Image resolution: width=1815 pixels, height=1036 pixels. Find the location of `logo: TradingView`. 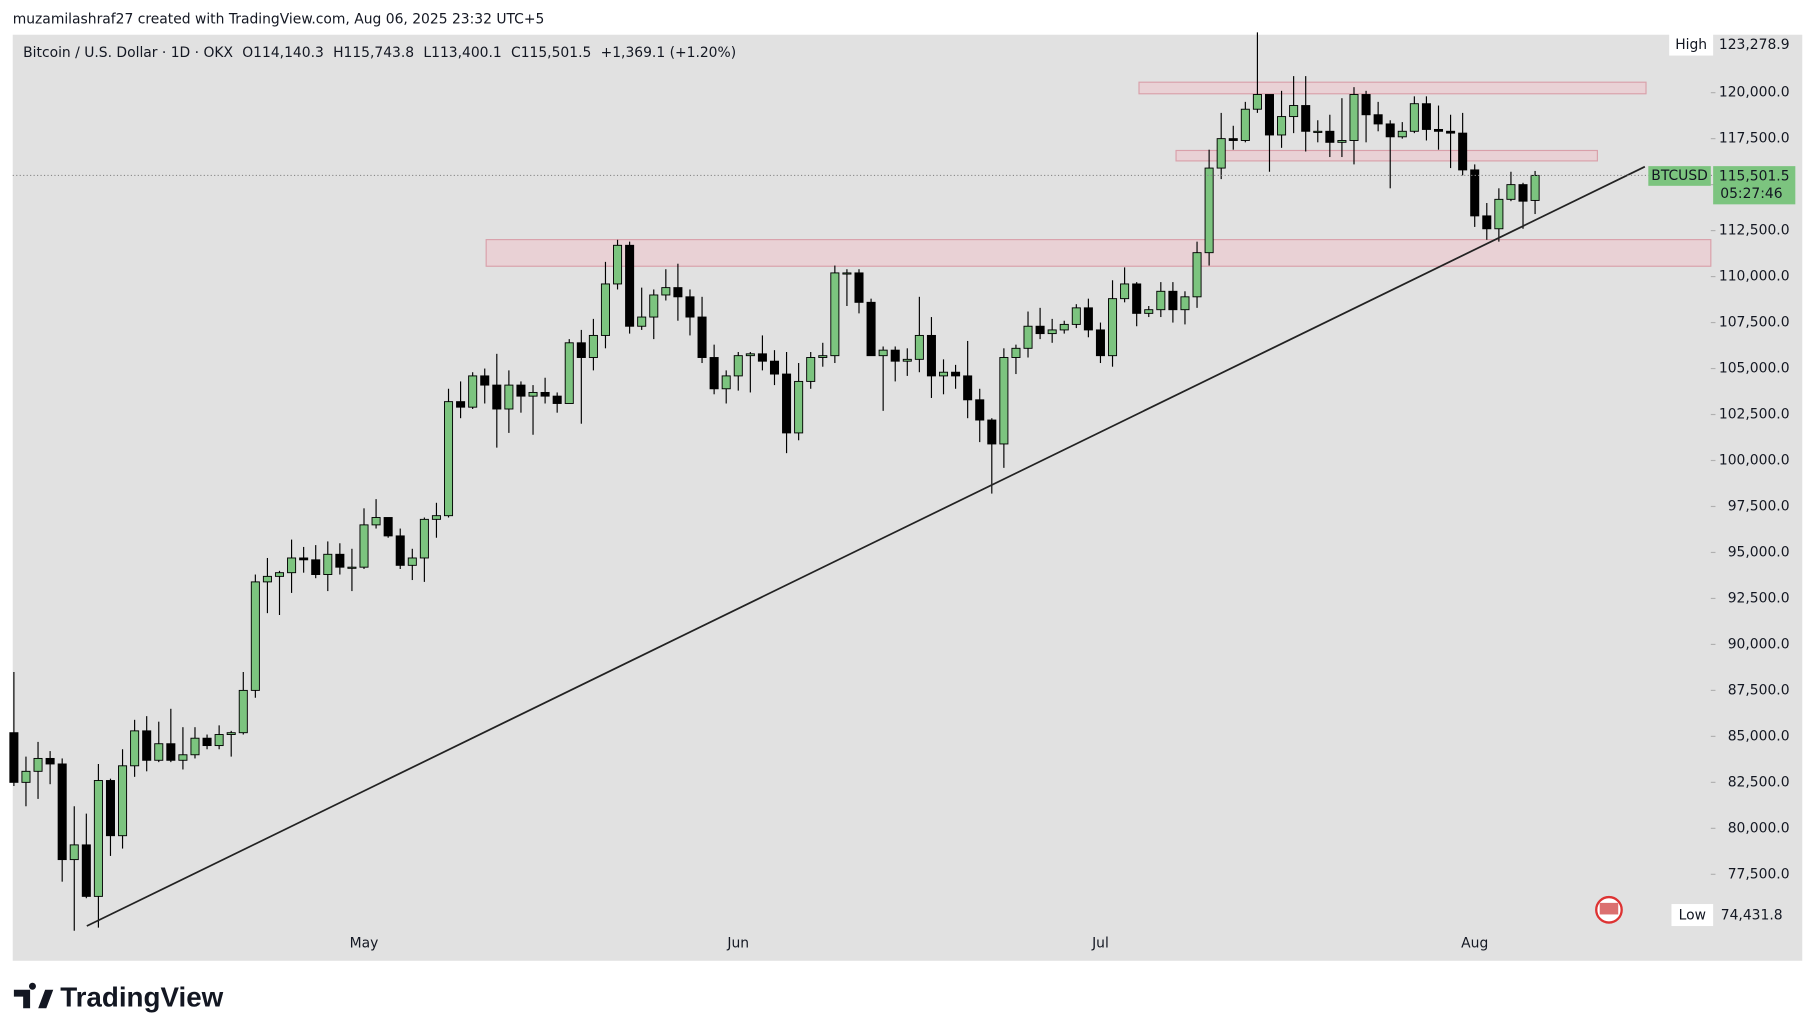

logo: TradingView is located at coordinates (118, 996).